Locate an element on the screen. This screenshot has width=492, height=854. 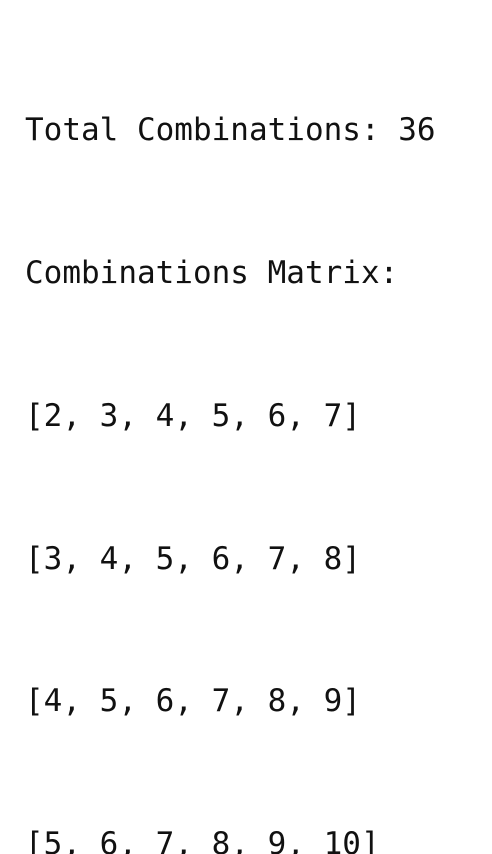
matrix-row: [3, 4, 5, 6, 7, 8] is located at coordinates (193, 558).